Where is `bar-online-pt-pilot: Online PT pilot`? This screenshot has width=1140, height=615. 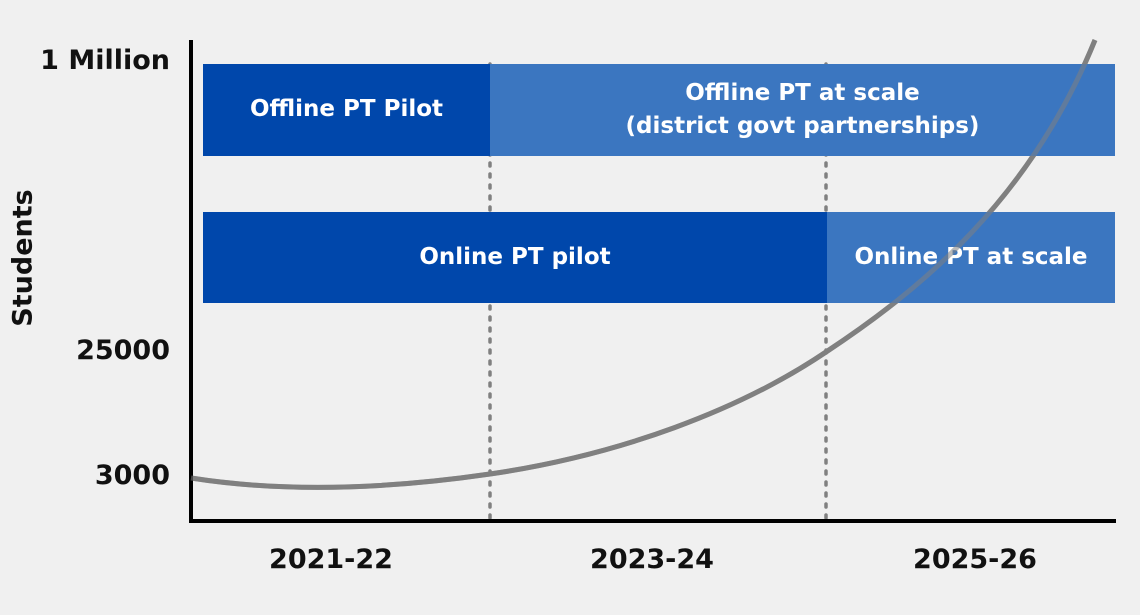
bar-online-pt-pilot: Online PT pilot is located at coordinates (515, 257).